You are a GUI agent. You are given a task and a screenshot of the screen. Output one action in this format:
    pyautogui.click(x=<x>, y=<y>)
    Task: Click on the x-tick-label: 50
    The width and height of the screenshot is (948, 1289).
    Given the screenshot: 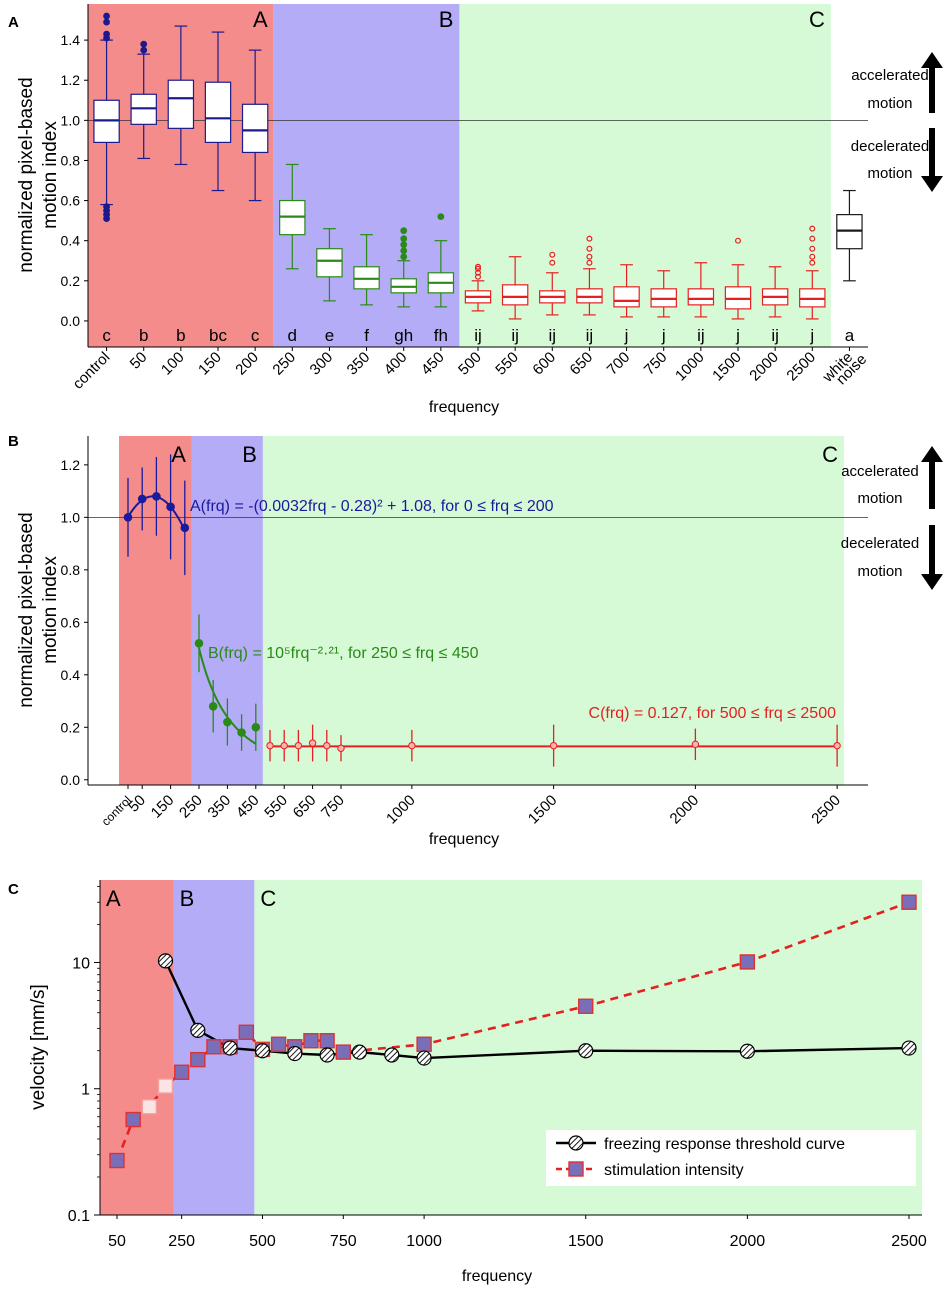 What is the action you would take?
    pyautogui.click(x=117, y=1241)
    